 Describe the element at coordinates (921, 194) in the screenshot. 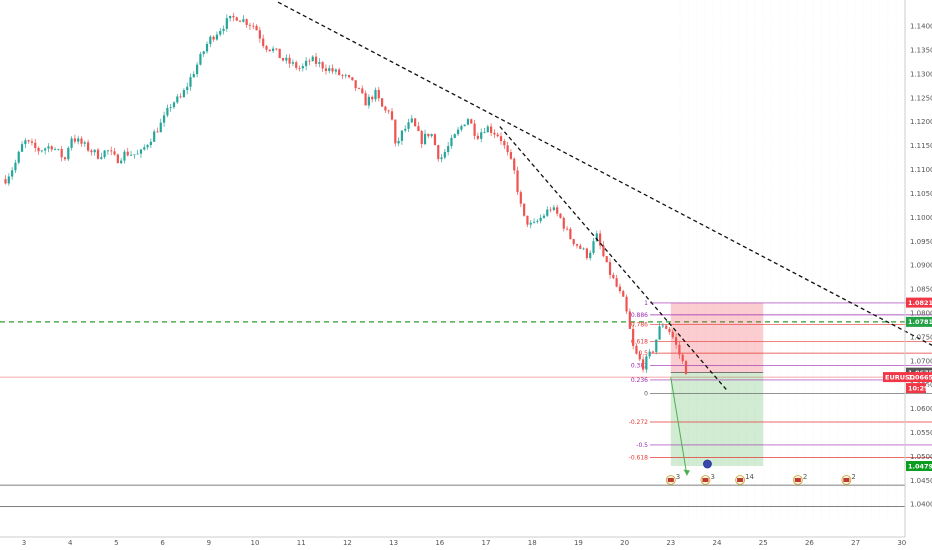

I see `price-axis-tick: 1.10500` at that location.